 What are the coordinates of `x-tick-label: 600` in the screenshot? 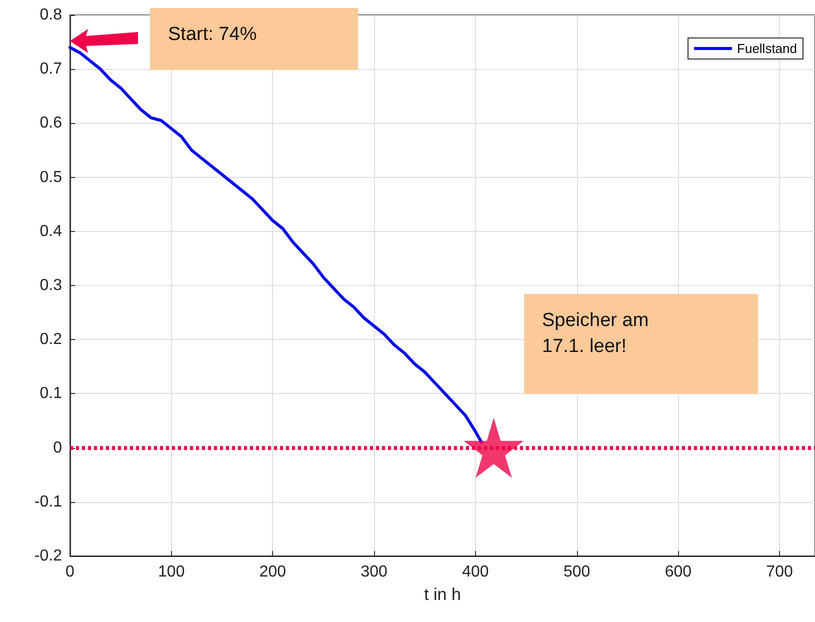 It's located at (678, 572).